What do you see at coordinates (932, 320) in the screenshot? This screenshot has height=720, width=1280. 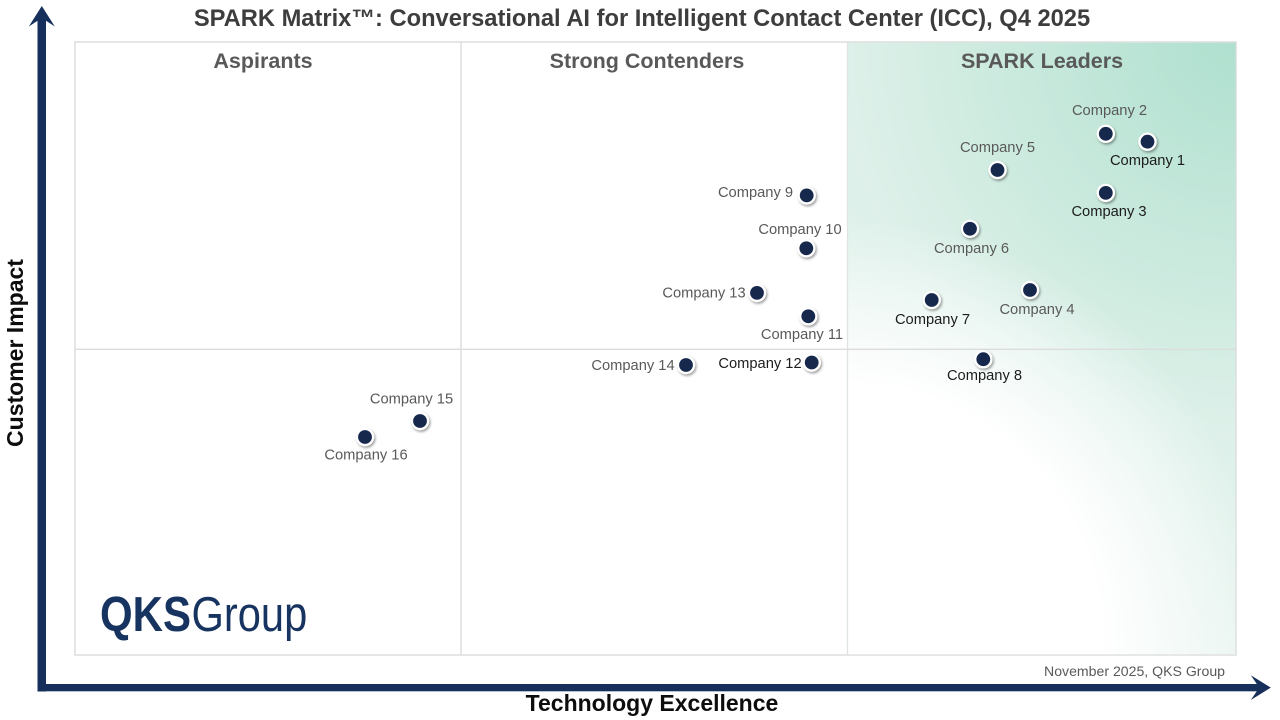 I see `svg-text: Company 7` at bounding box center [932, 320].